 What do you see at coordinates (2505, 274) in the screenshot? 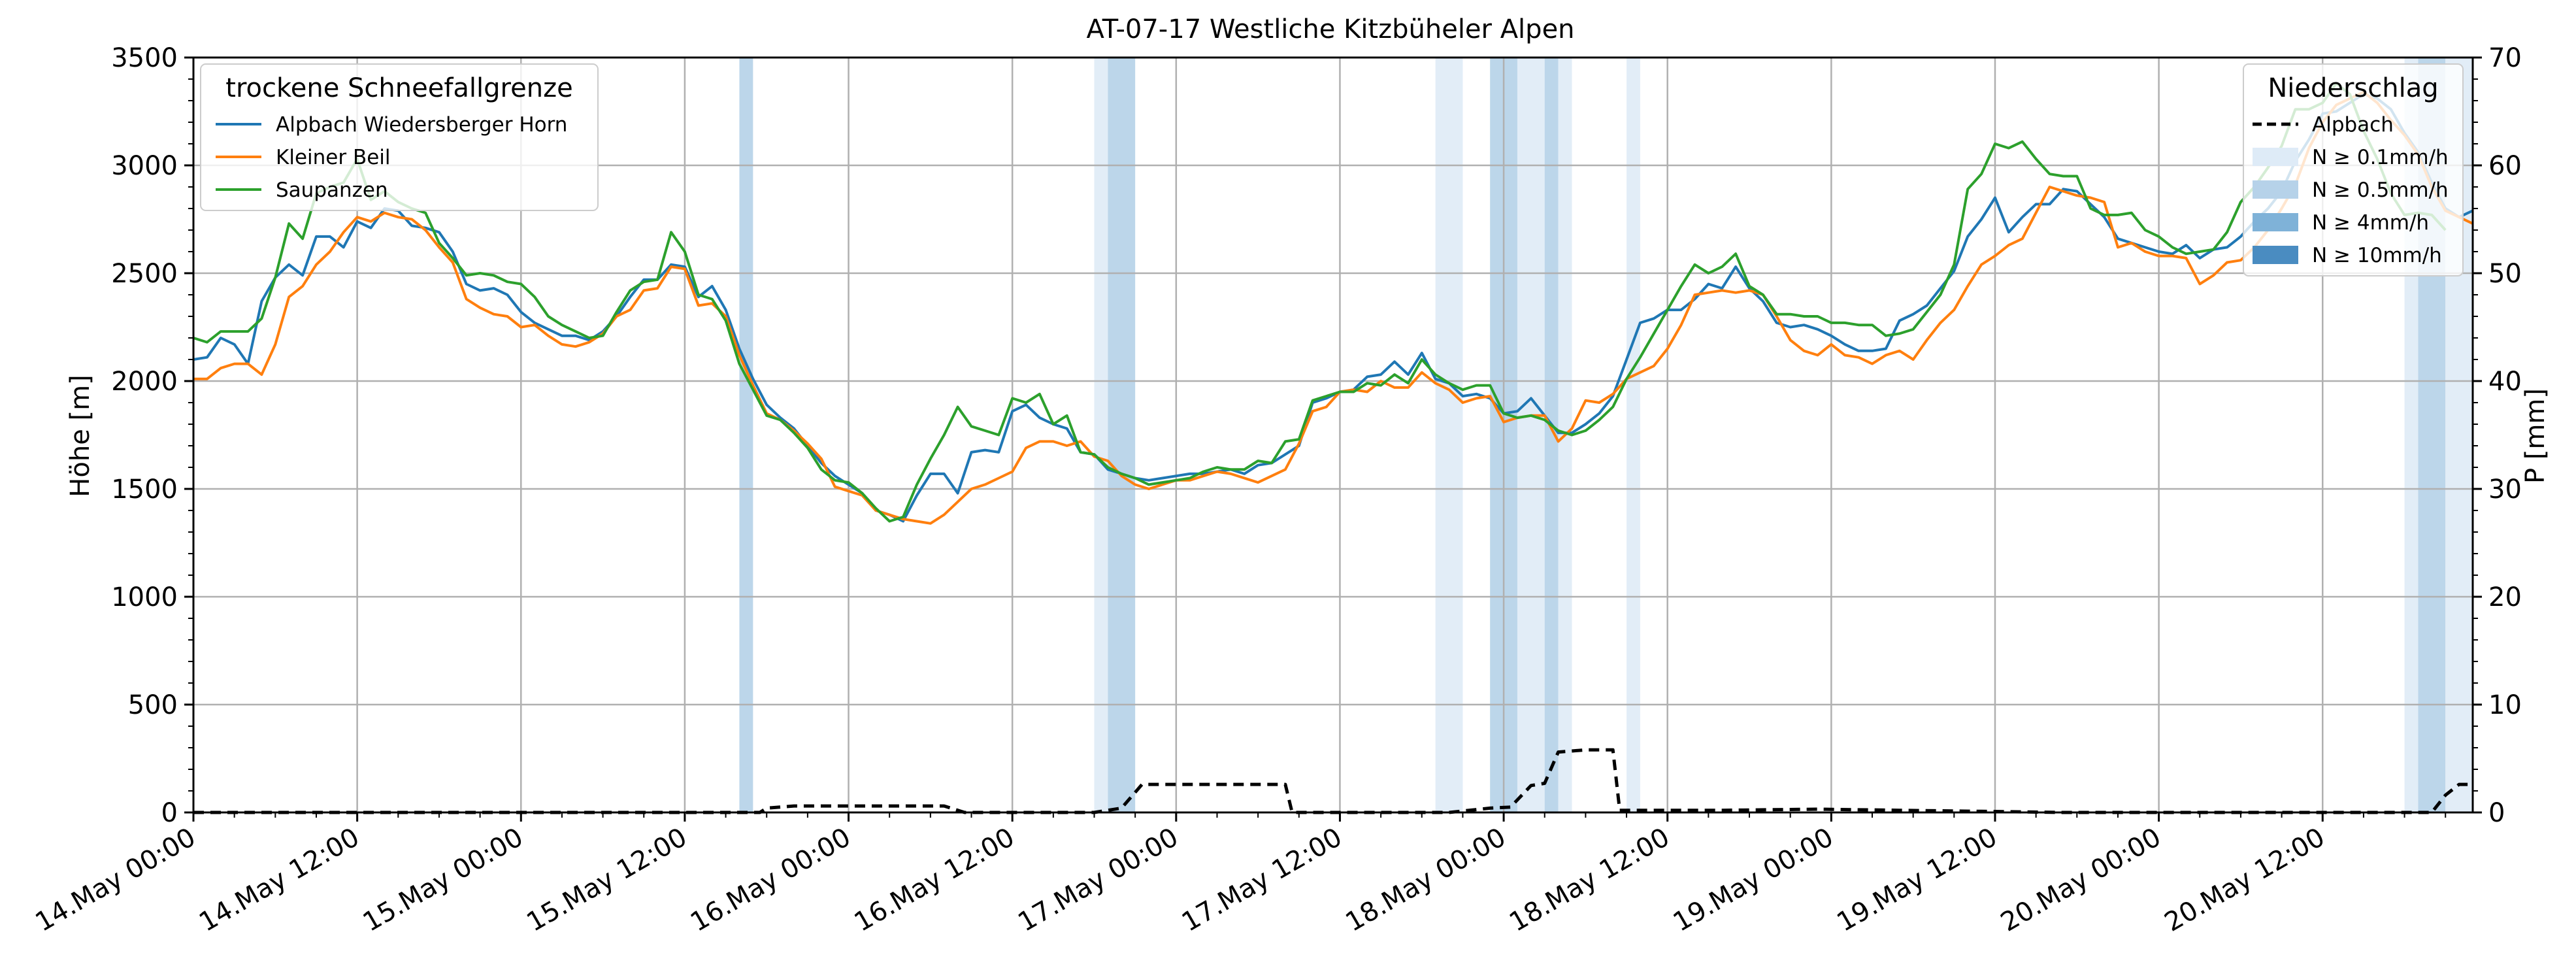
I see `y2-tick-label-5: 50` at bounding box center [2505, 274].